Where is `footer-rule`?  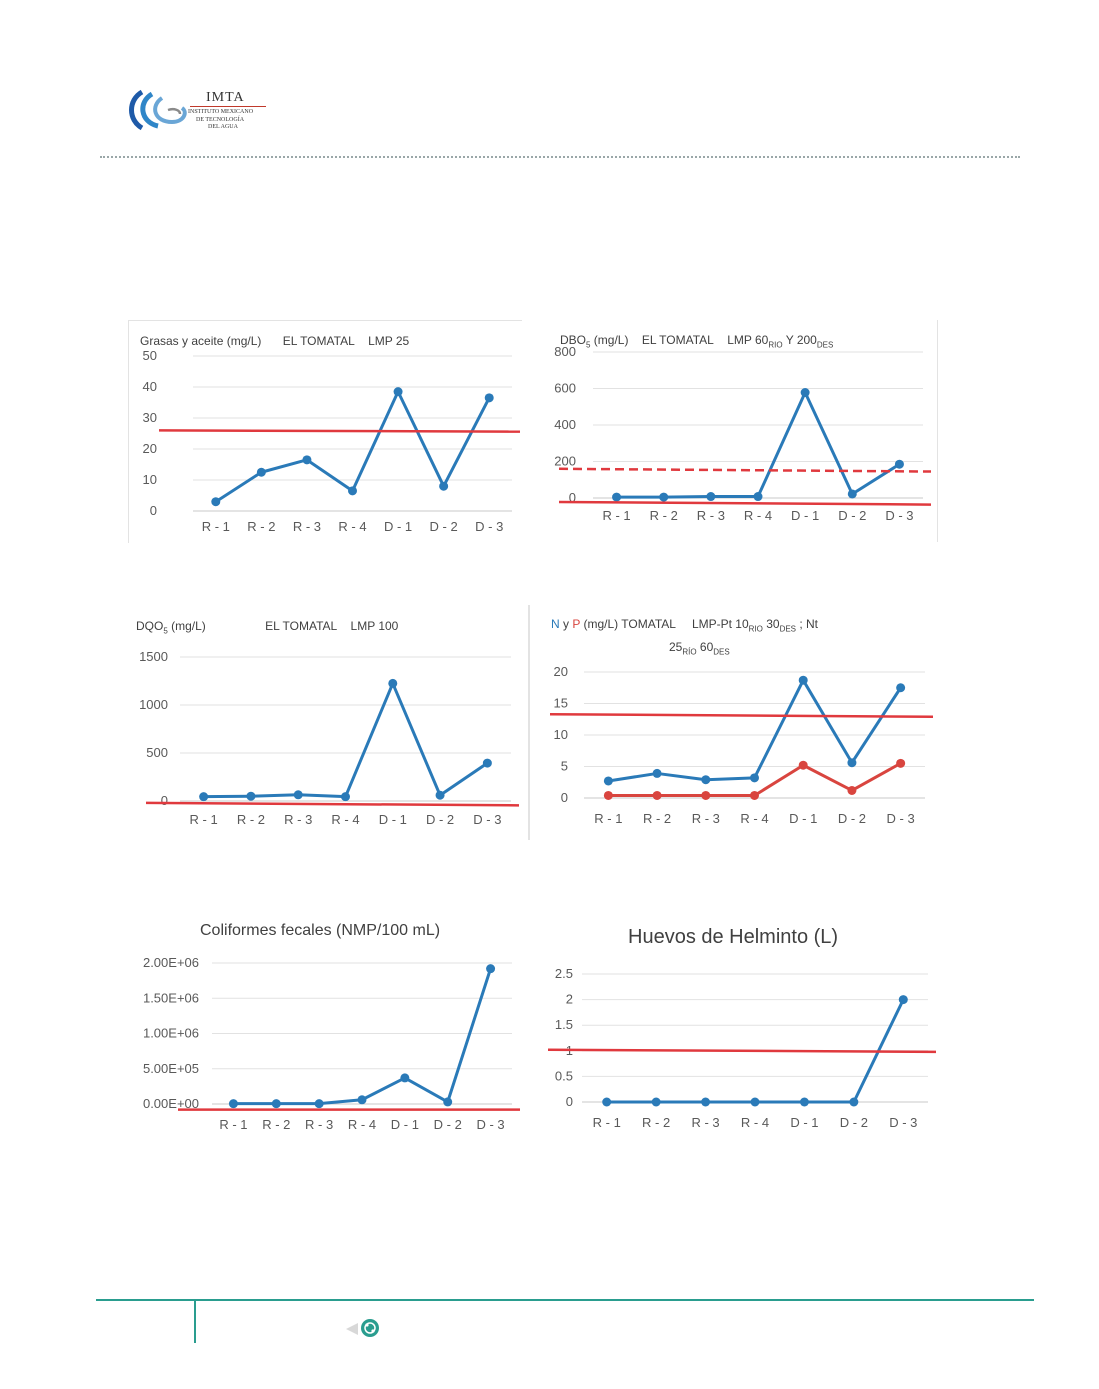
footer-rule is located at coordinates (565, 1300).